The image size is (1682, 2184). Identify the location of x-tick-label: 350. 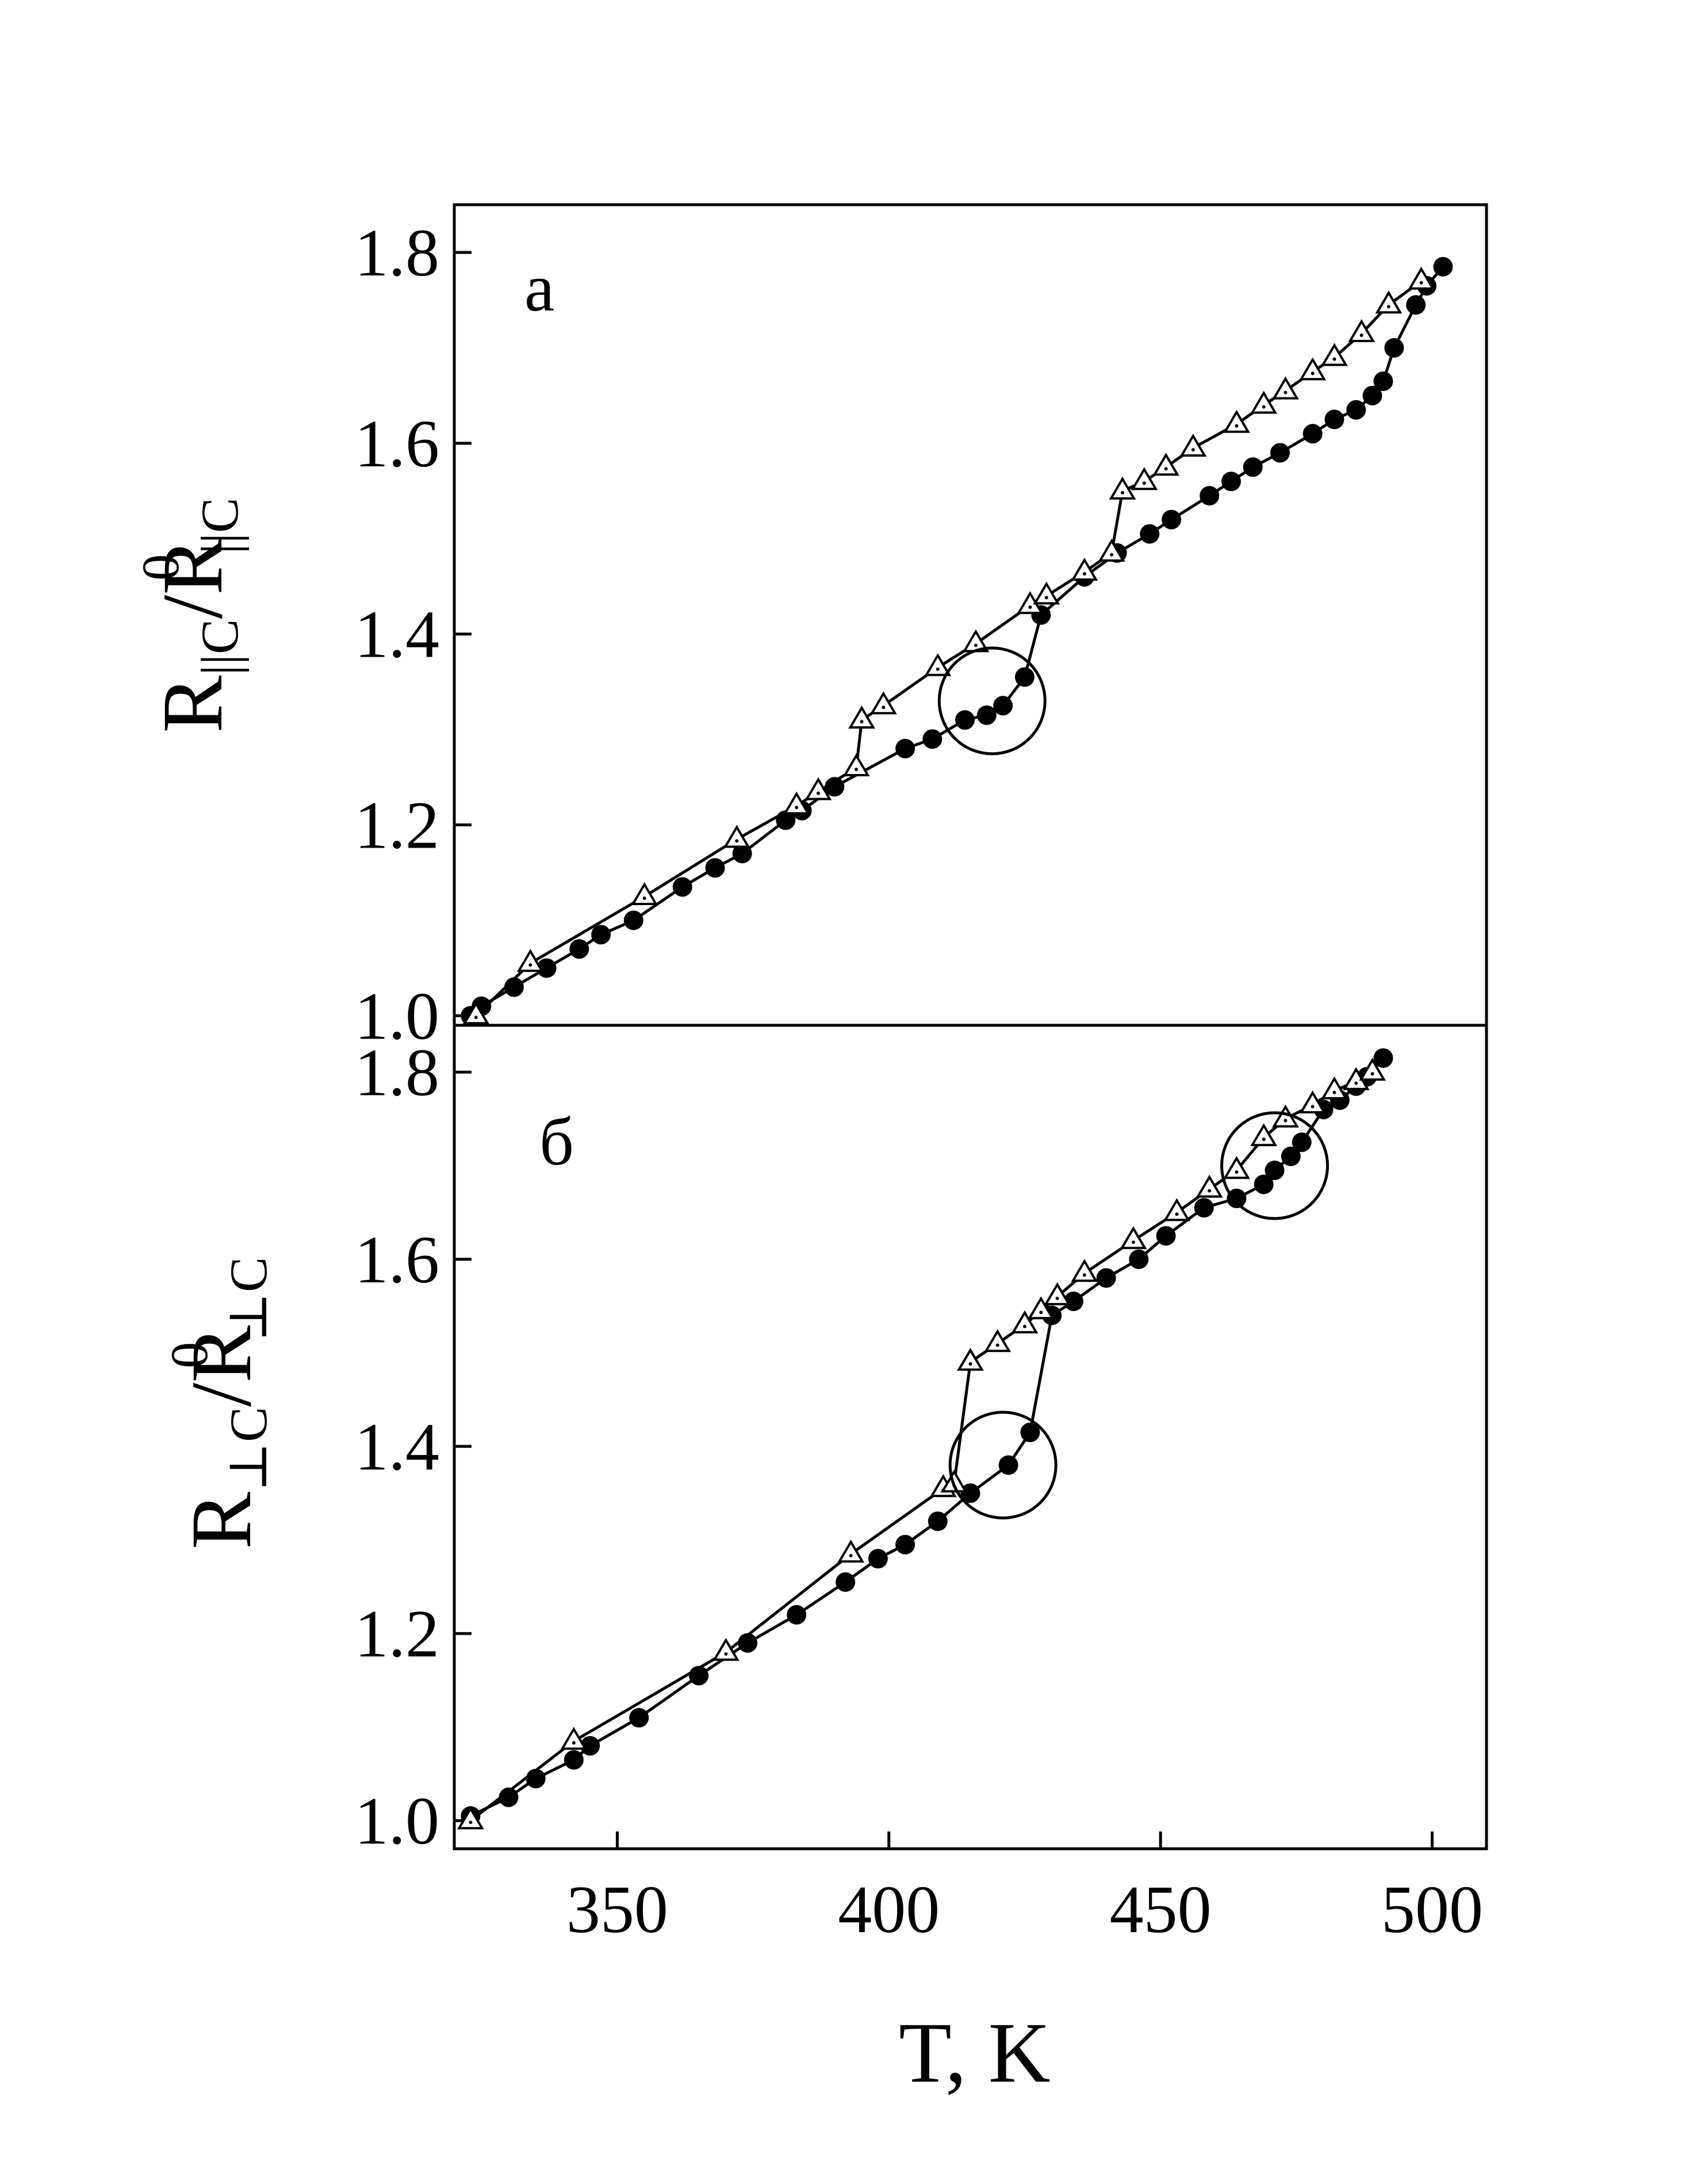
(617, 1909).